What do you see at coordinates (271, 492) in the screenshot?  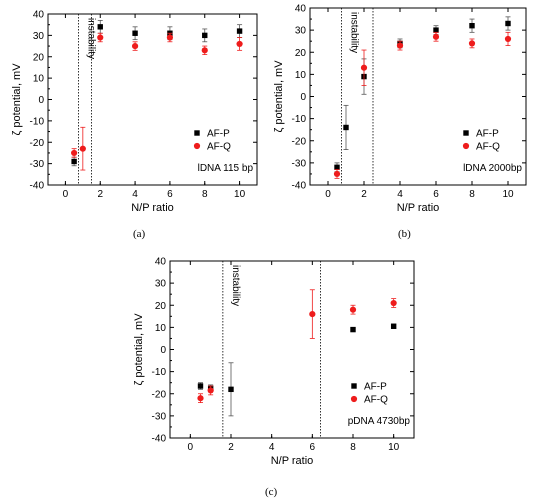 I see `caption-c: (c)` at bounding box center [271, 492].